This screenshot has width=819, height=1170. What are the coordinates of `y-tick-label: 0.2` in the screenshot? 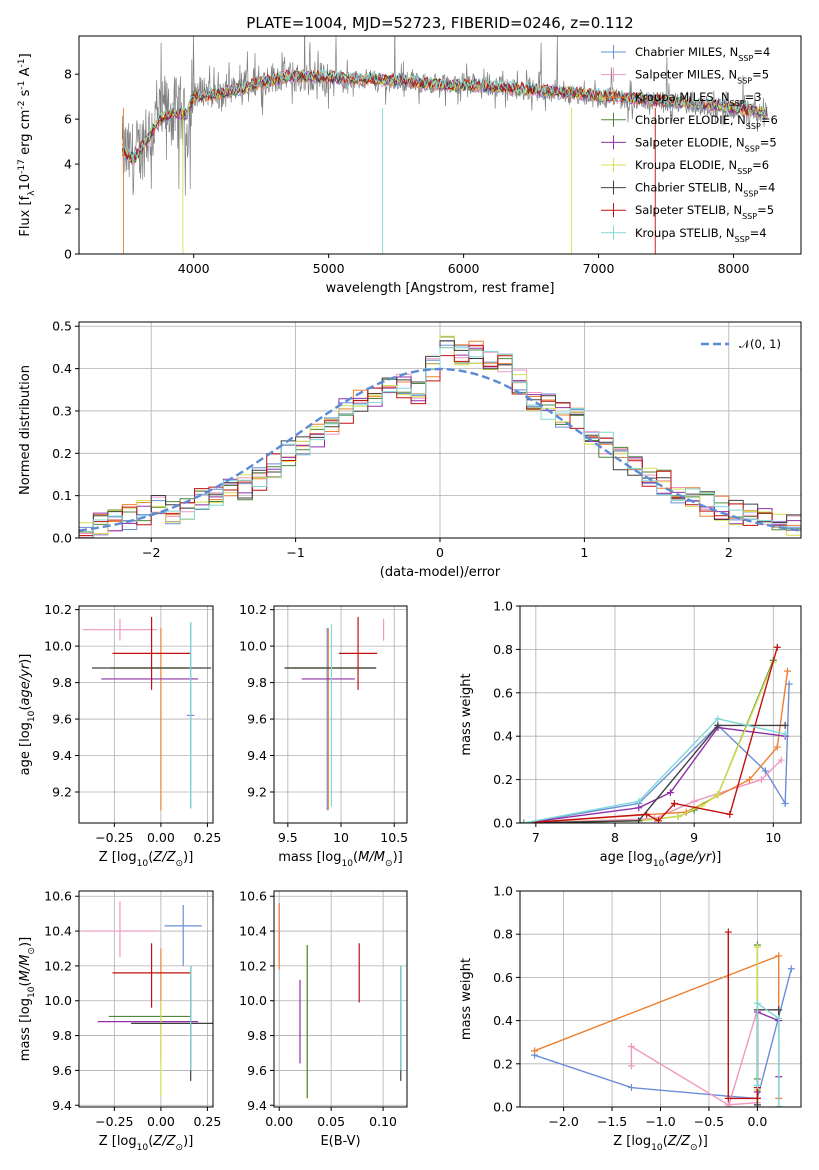 It's located at (503, 1063).